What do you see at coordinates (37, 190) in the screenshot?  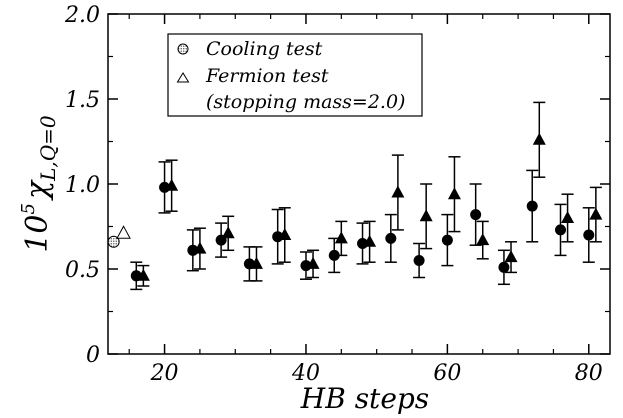 I see `y-axis-label-symbol: χ` at bounding box center [37, 190].